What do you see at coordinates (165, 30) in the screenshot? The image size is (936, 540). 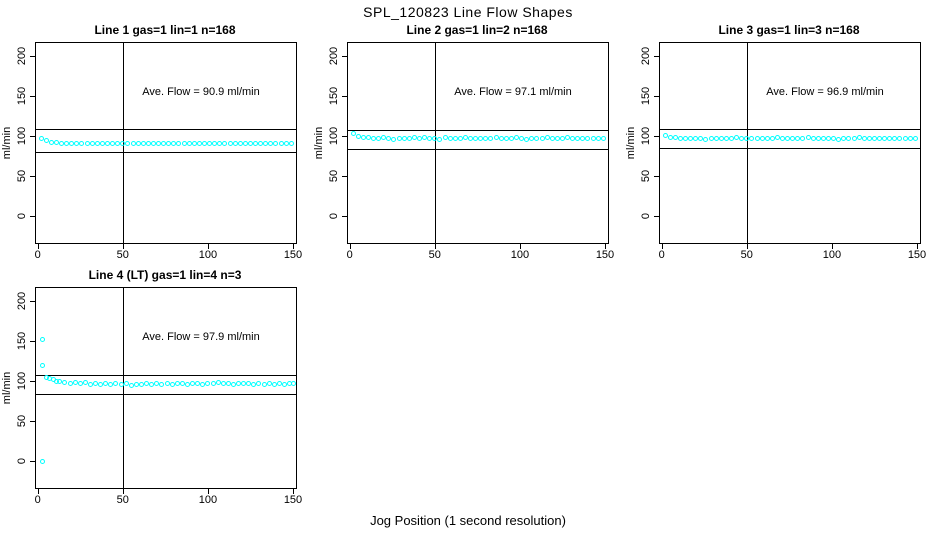 I see `panel-title: Line 1 gas=1 lin=1 n=168` at bounding box center [165, 30].